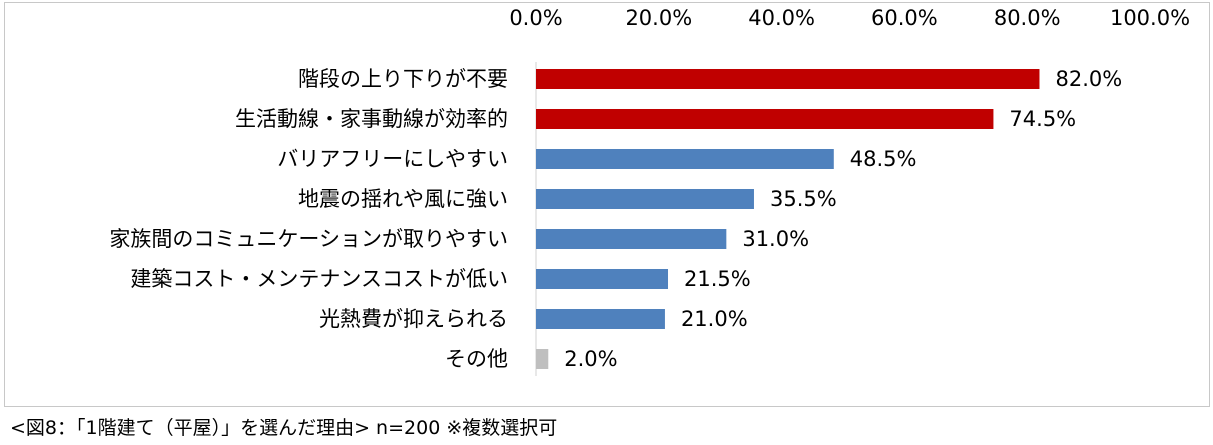  Describe the element at coordinates (658, 18) in the screenshot. I see `x-tick-label: 20.0%` at that location.